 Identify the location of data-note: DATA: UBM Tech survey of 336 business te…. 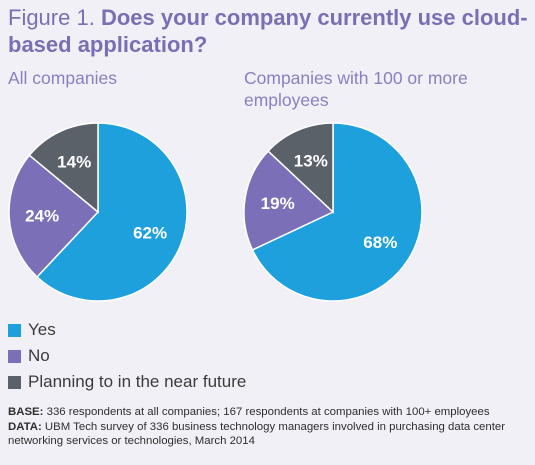
(270, 434).